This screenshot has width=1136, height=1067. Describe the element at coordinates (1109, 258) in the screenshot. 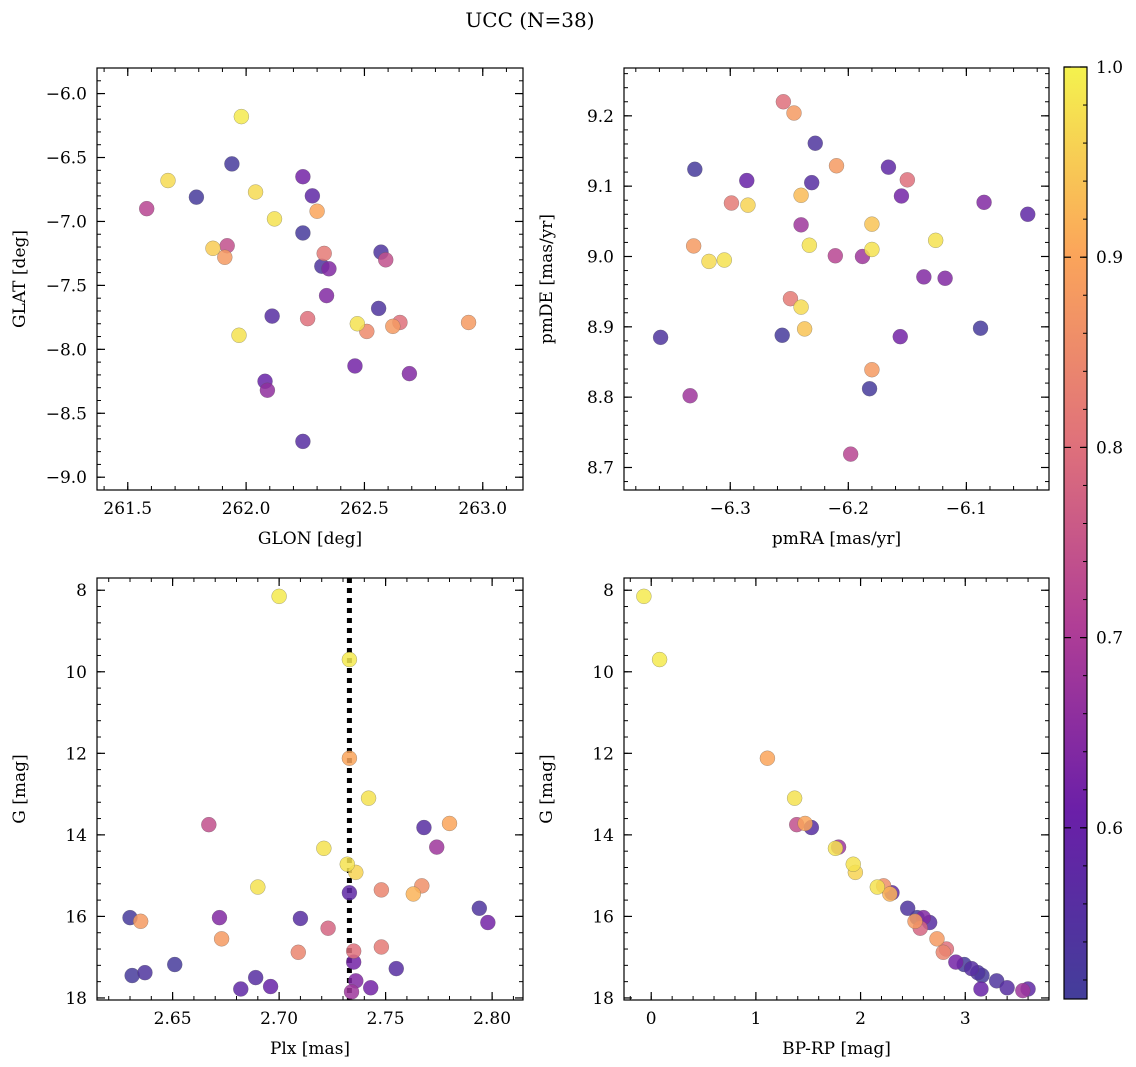

I see `colorbar-tick-label: 0.9` at that location.